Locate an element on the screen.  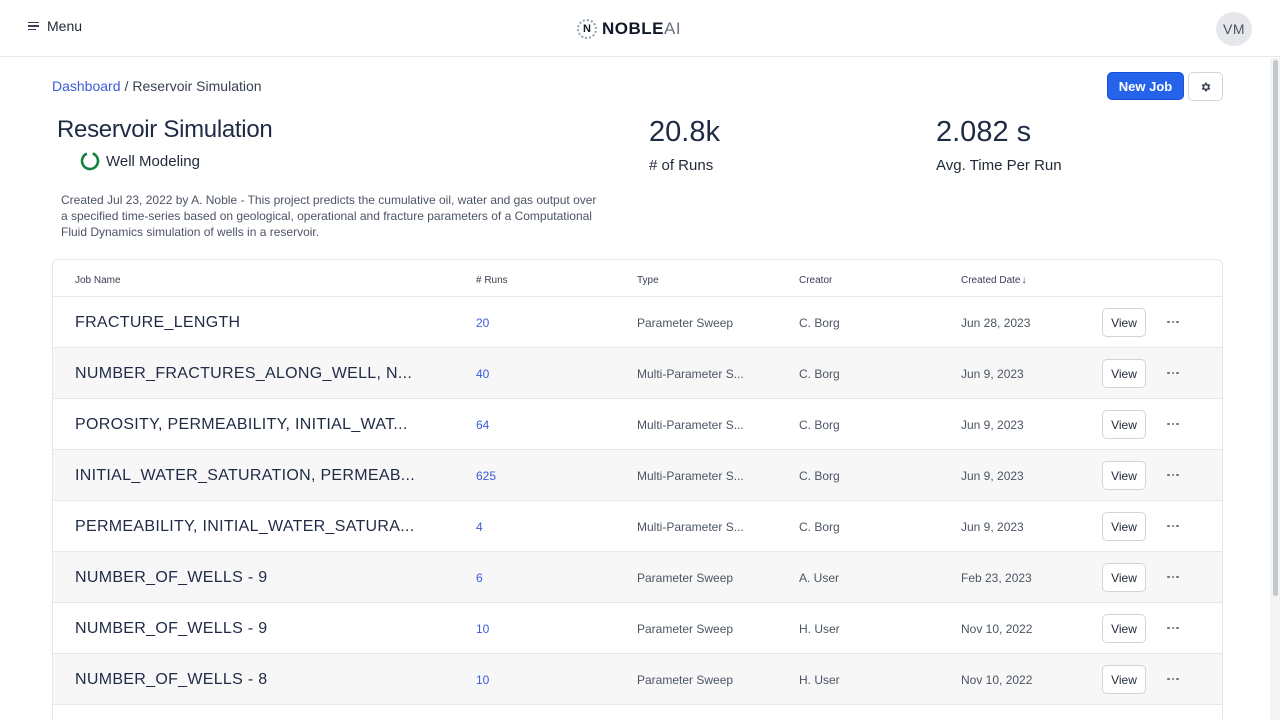
logo-wordmark: NOBLEAI is located at coordinates (641, 29).